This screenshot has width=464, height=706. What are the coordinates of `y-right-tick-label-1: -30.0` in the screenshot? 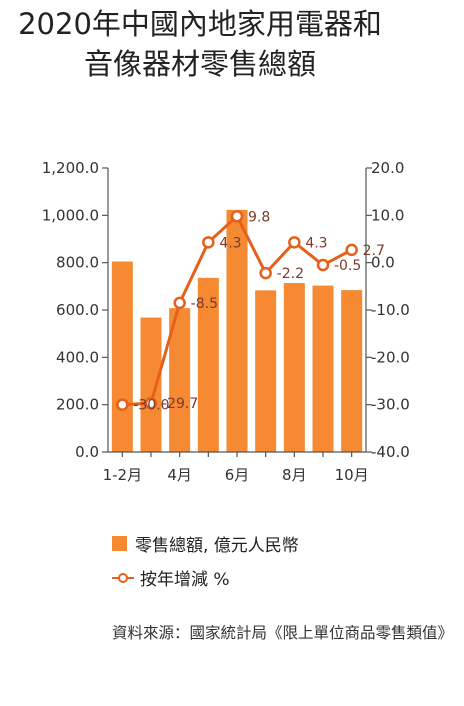 It's located at (390, 405).